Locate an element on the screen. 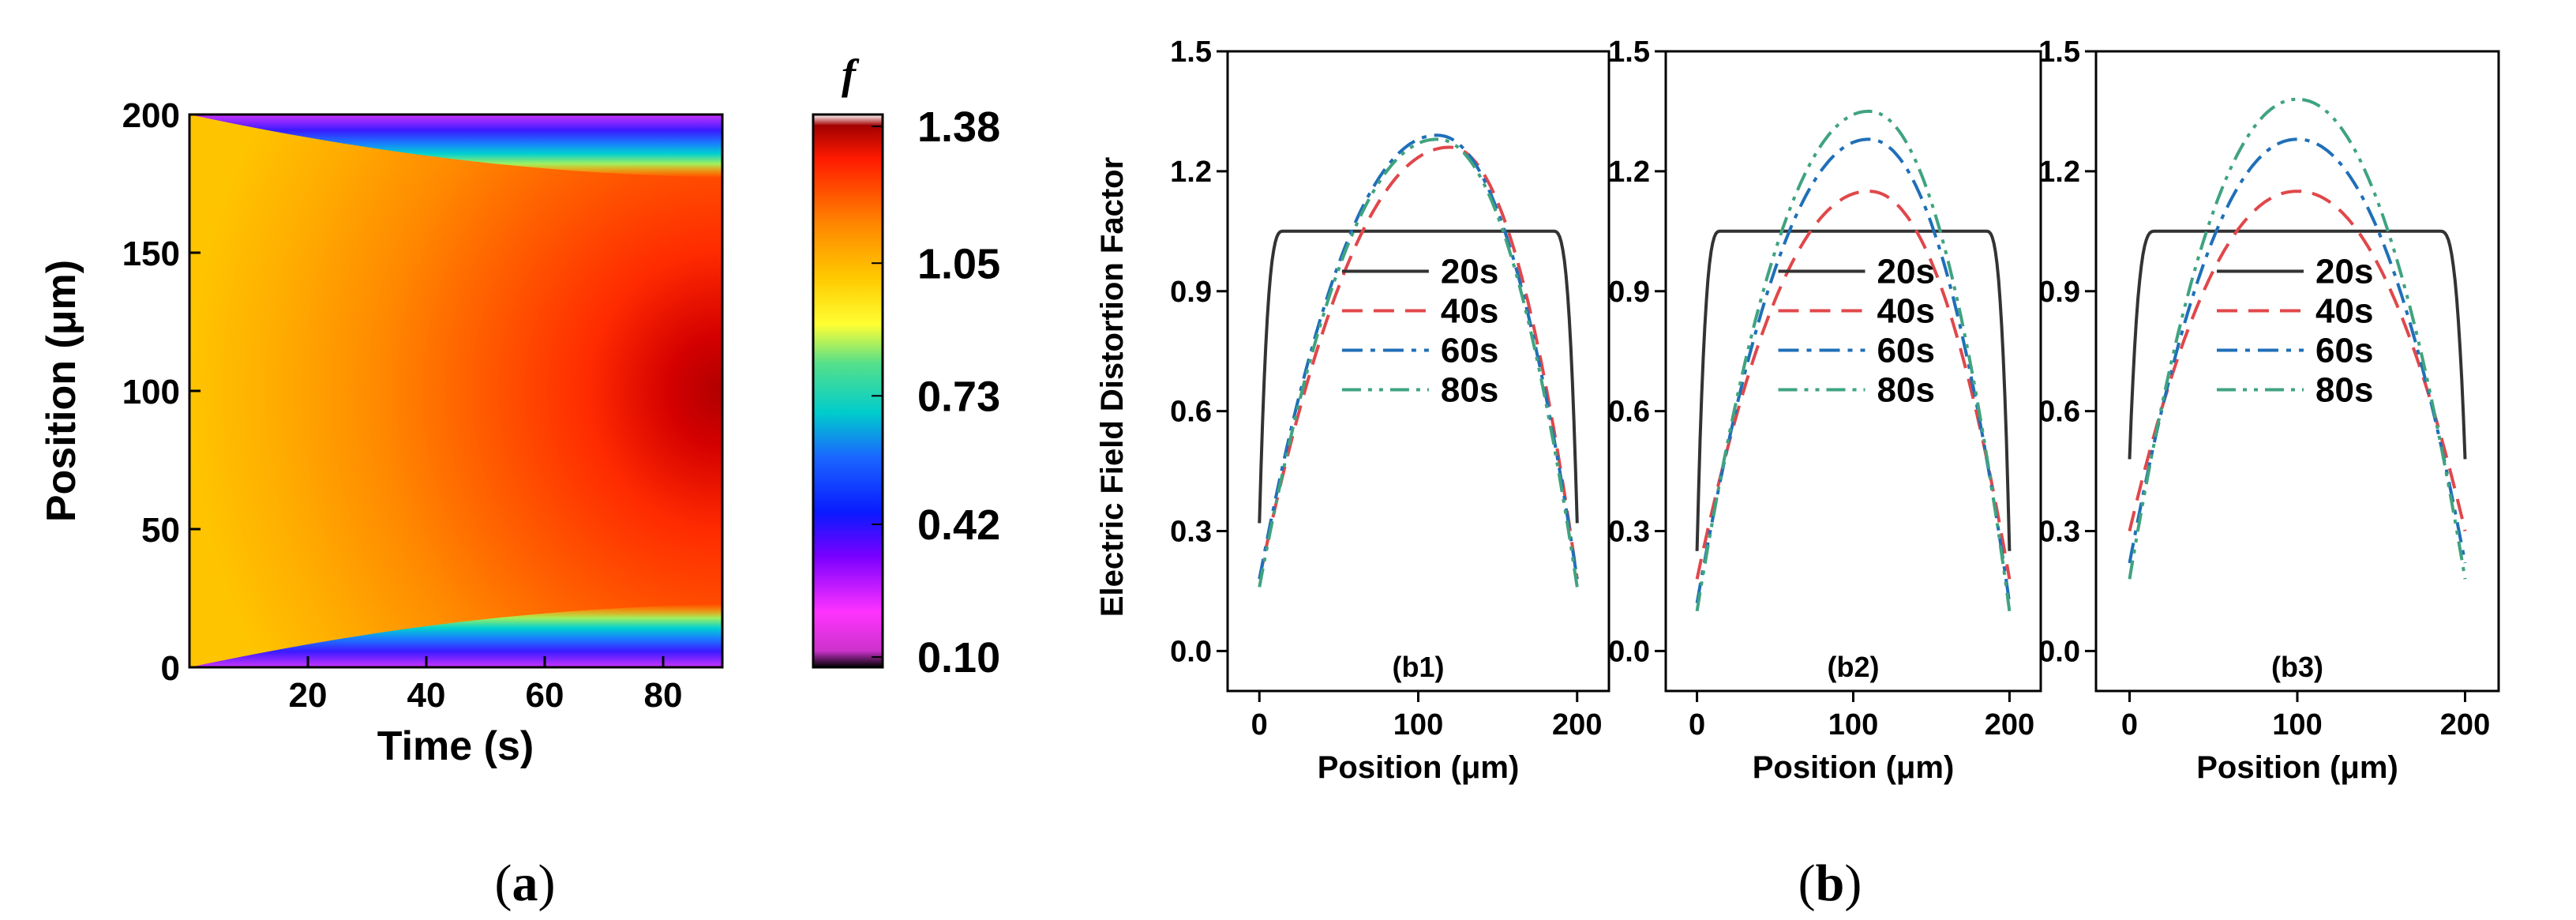  a-ytick-label: 50 is located at coordinates (160, 530).